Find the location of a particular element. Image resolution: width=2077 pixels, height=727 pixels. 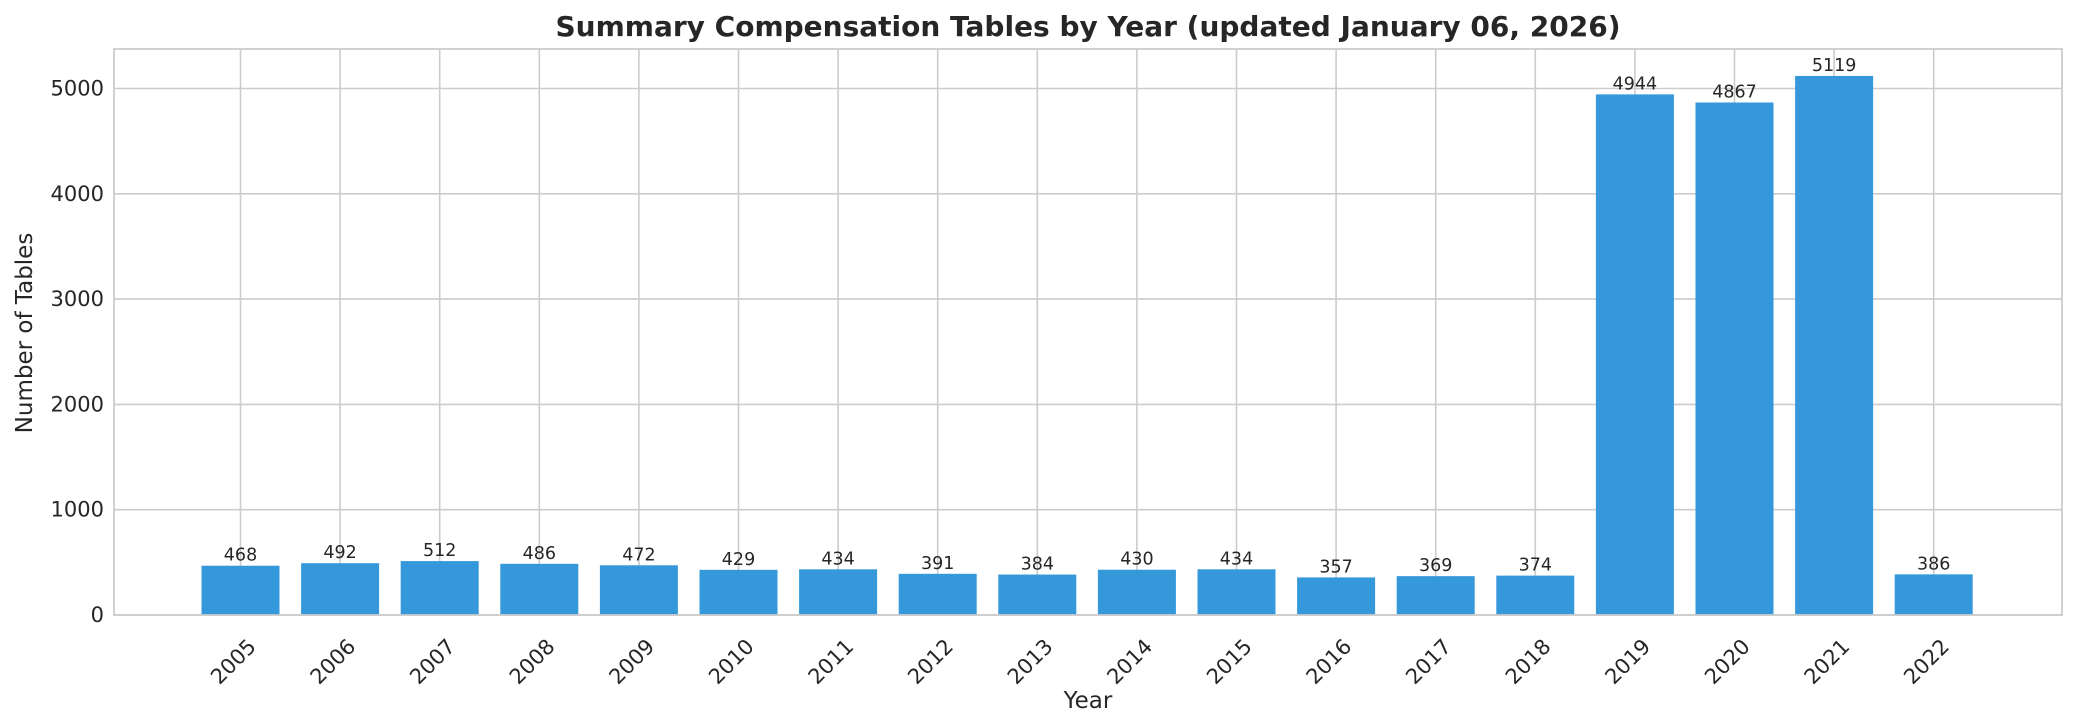

bar-2005 is located at coordinates (240, 590).